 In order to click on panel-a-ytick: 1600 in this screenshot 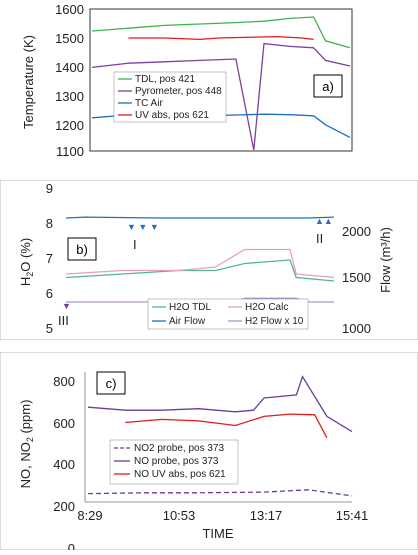, I will do `click(69, 9)`.